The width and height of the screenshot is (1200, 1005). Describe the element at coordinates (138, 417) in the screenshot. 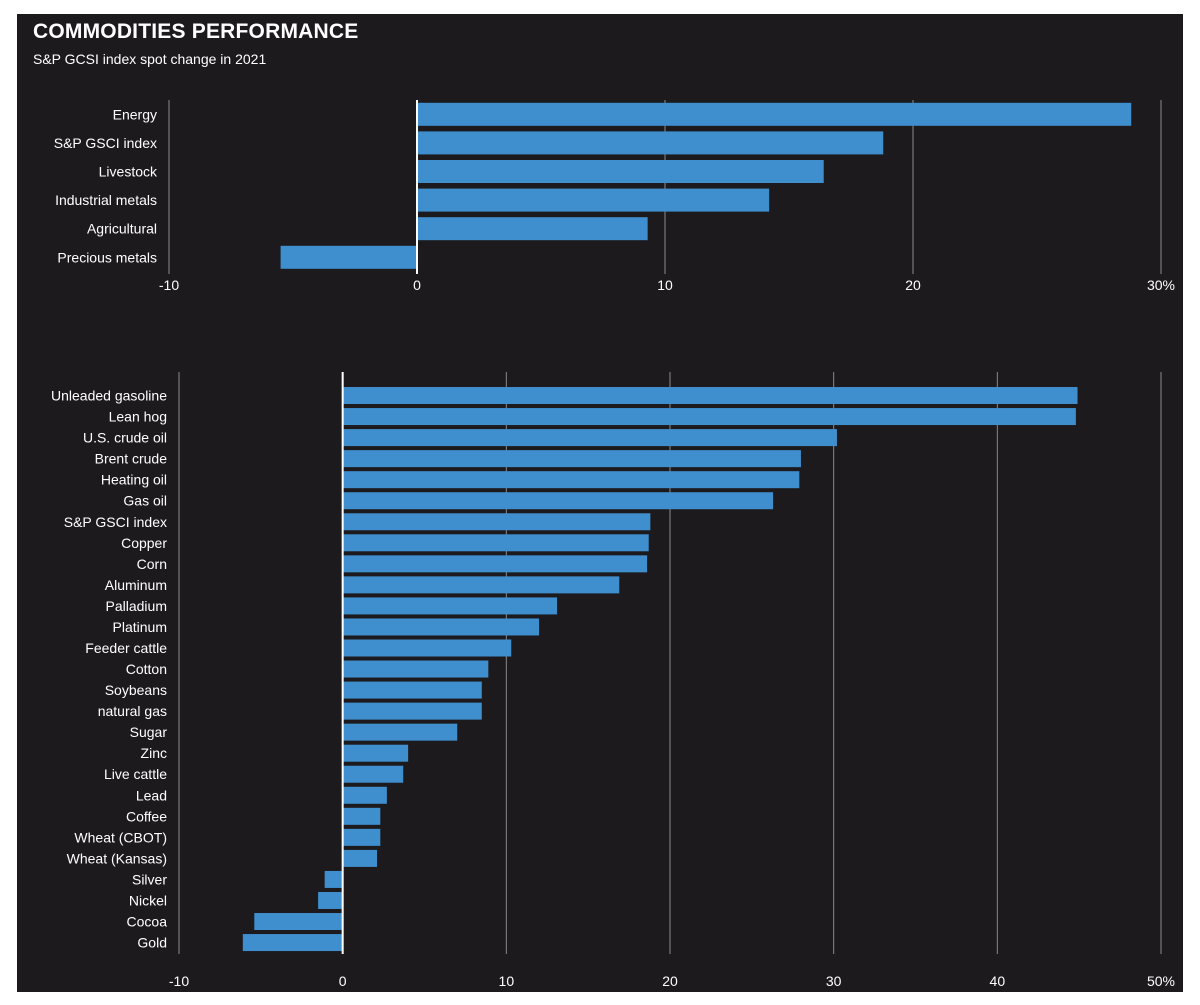

I see `detail-category-label: Lean hog` at that location.